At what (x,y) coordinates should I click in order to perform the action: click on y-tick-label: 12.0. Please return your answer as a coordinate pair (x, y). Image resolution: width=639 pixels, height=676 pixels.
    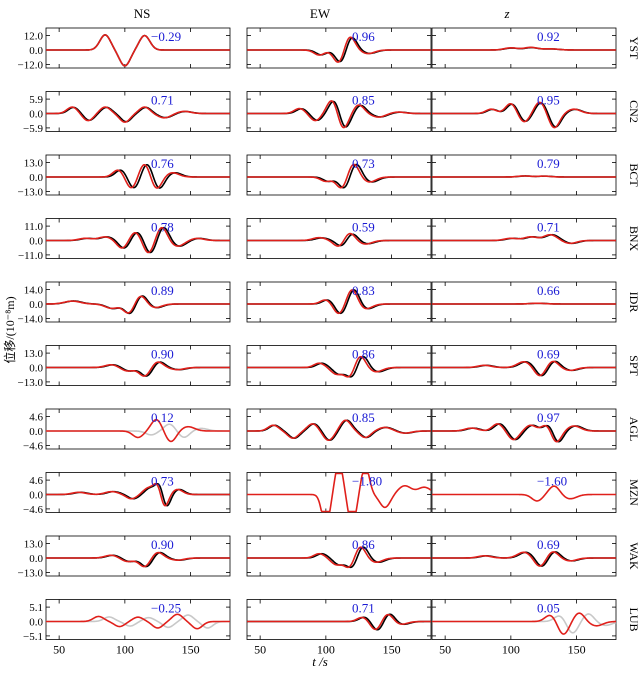
    Looking at the image, I should click on (34, 37).